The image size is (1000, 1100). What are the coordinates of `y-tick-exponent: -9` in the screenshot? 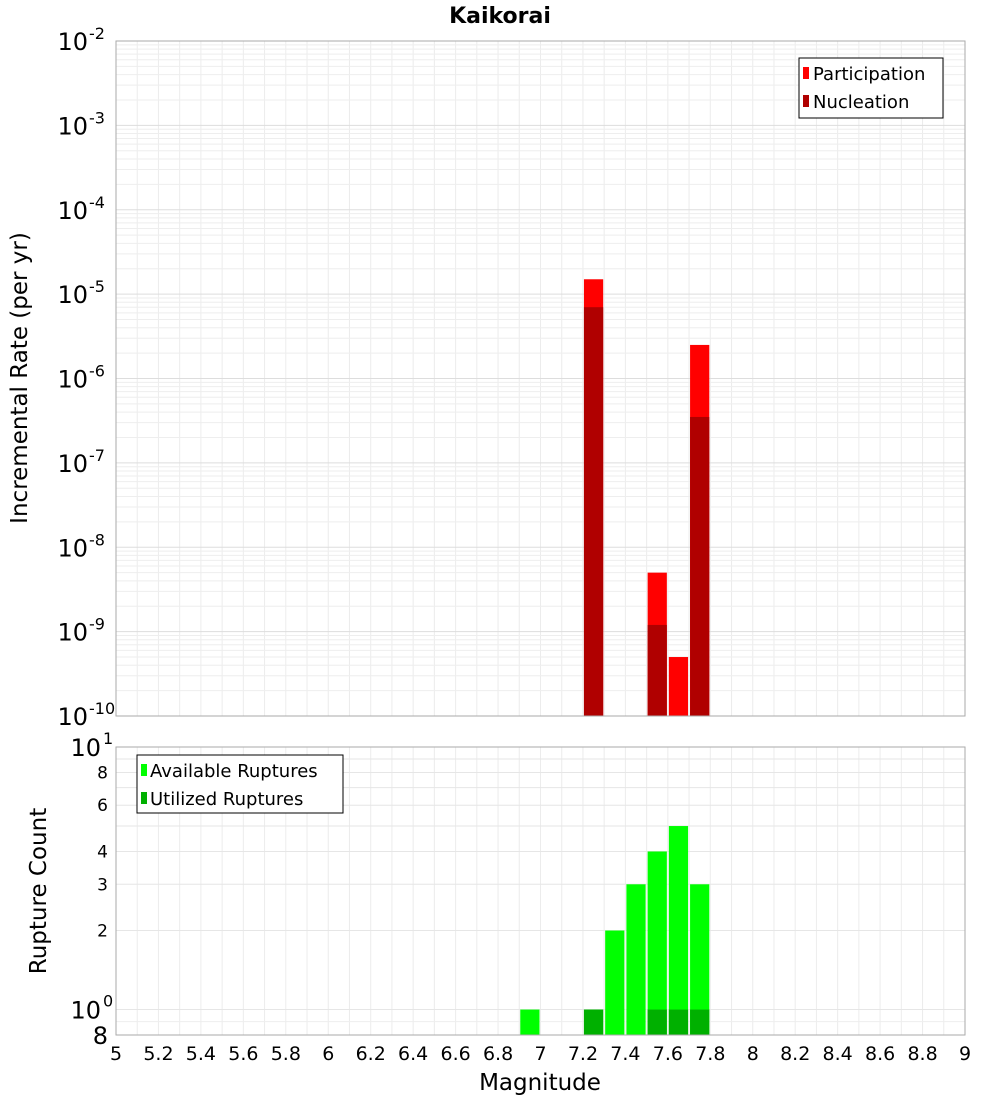 It's located at (97, 624).